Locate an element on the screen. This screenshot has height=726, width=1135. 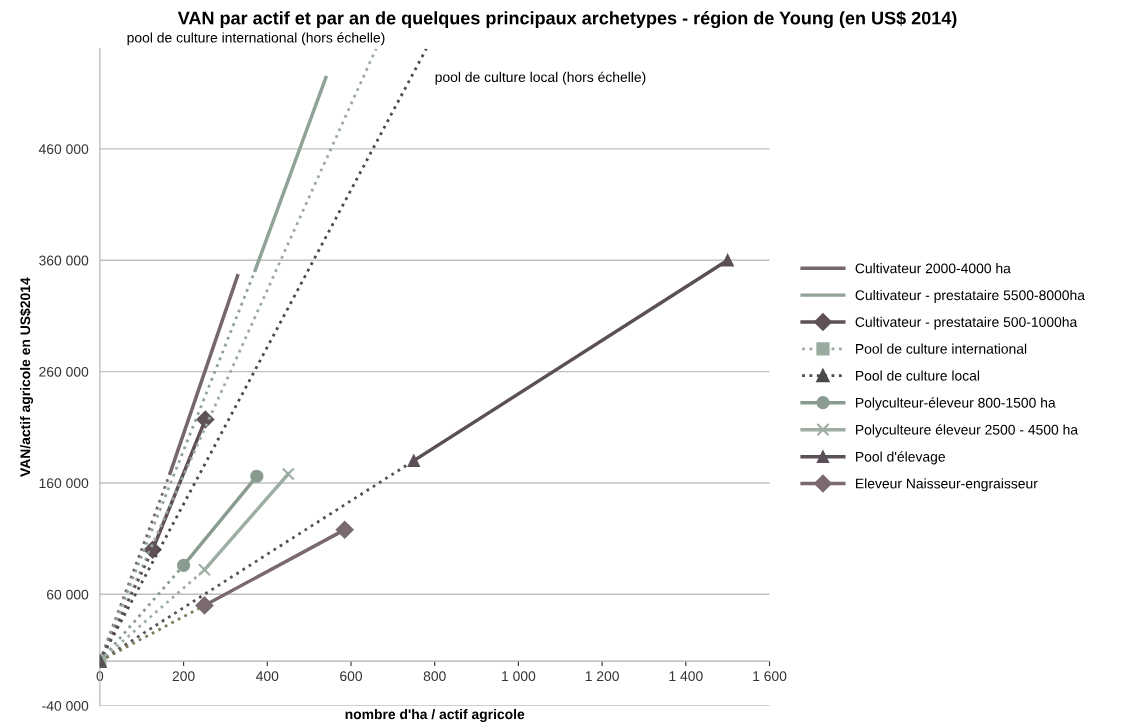
legend-label: Polyculteure éleveur 2500 - 4500 ha is located at coordinates (967, 431).